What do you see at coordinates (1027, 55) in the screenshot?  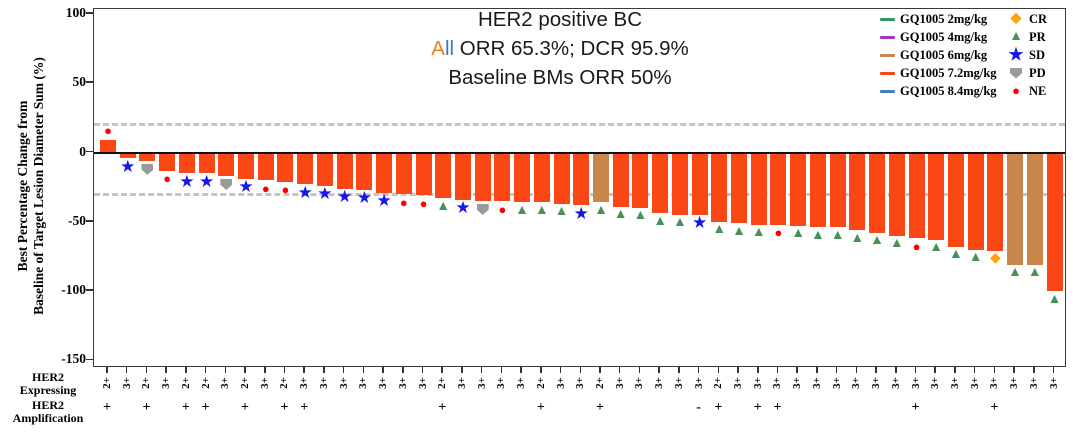 I see `legend-response-item: ★ SD` at bounding box center [1027, 55].